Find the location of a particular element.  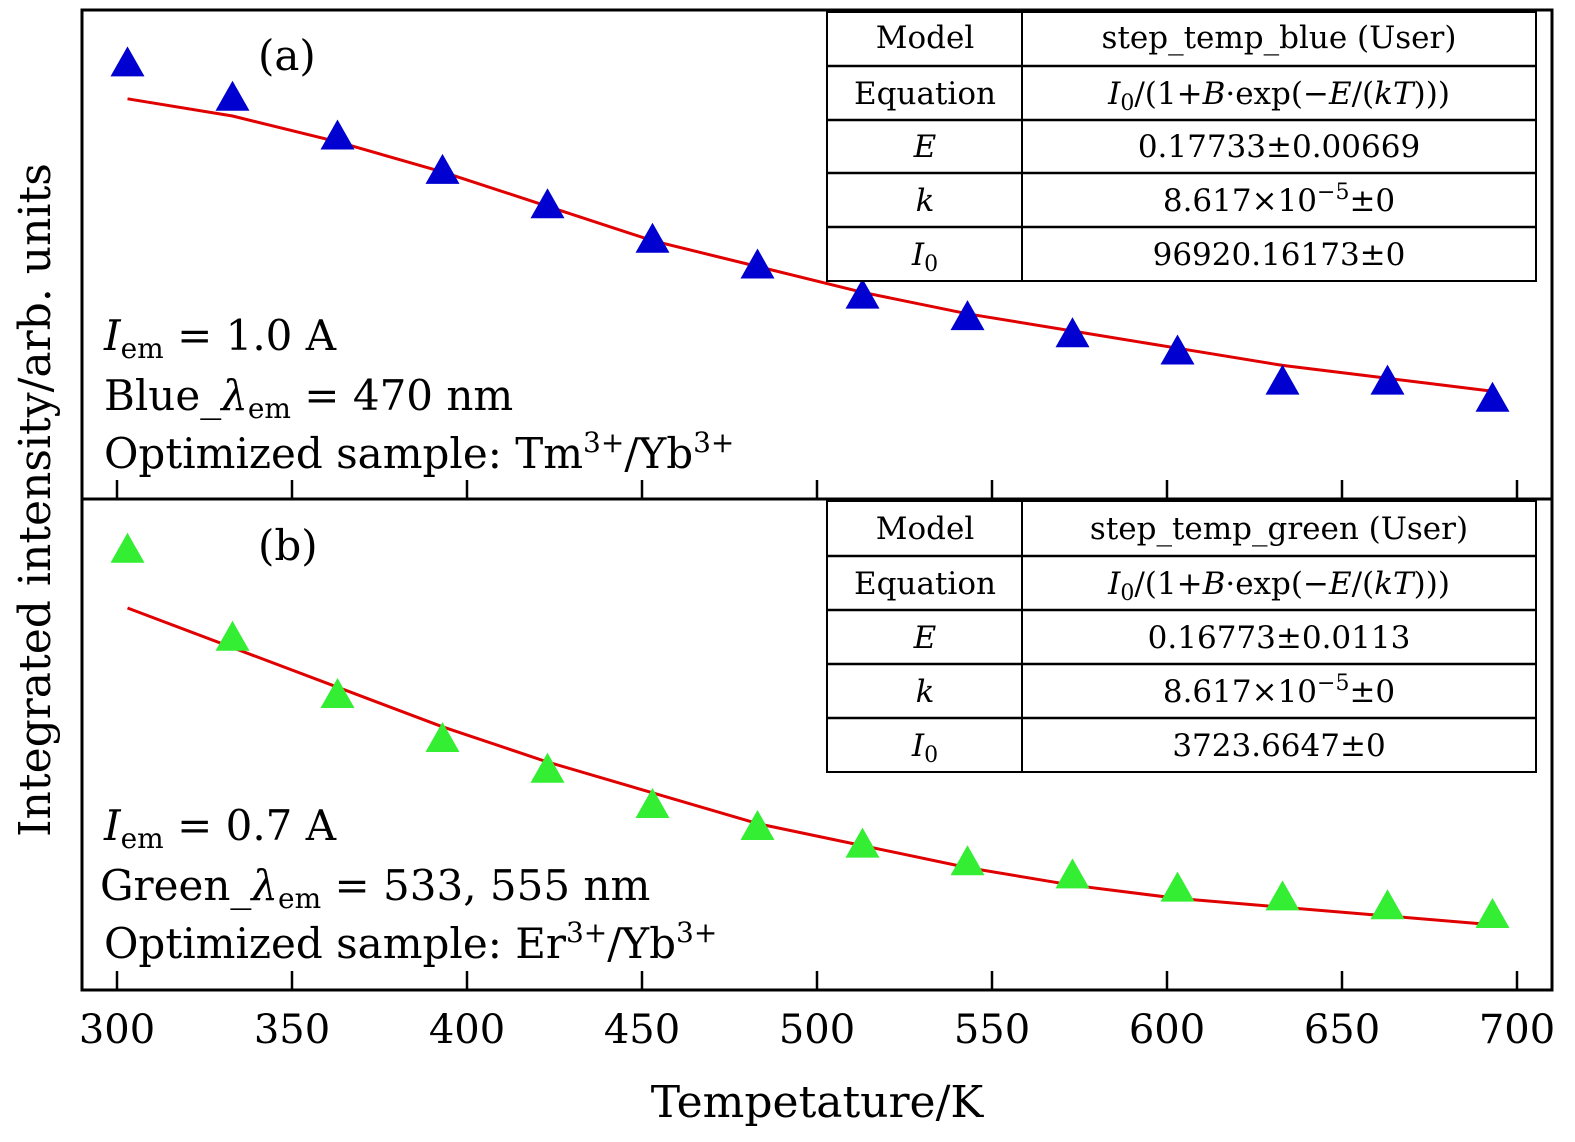

table-i0-value: 3723.6647±0 is located at coordinates (1278, 746).